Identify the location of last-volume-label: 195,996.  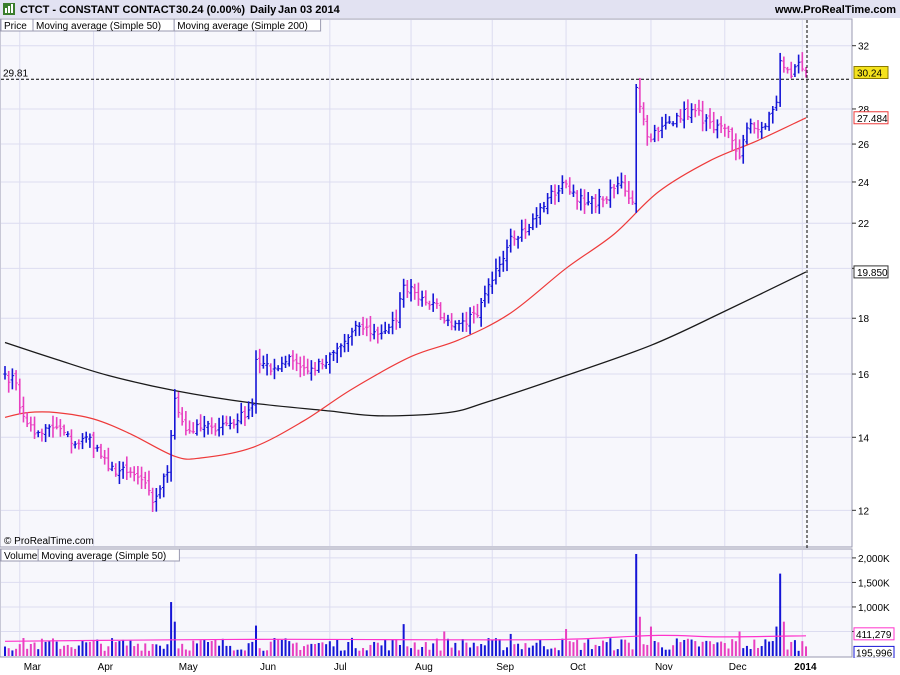
(874, 653).